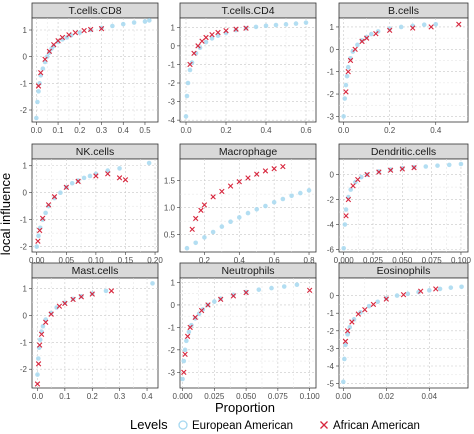 This screenshot has height=434, width=474. I want to click on x-tick-label: 0.10, so click(96, 260).